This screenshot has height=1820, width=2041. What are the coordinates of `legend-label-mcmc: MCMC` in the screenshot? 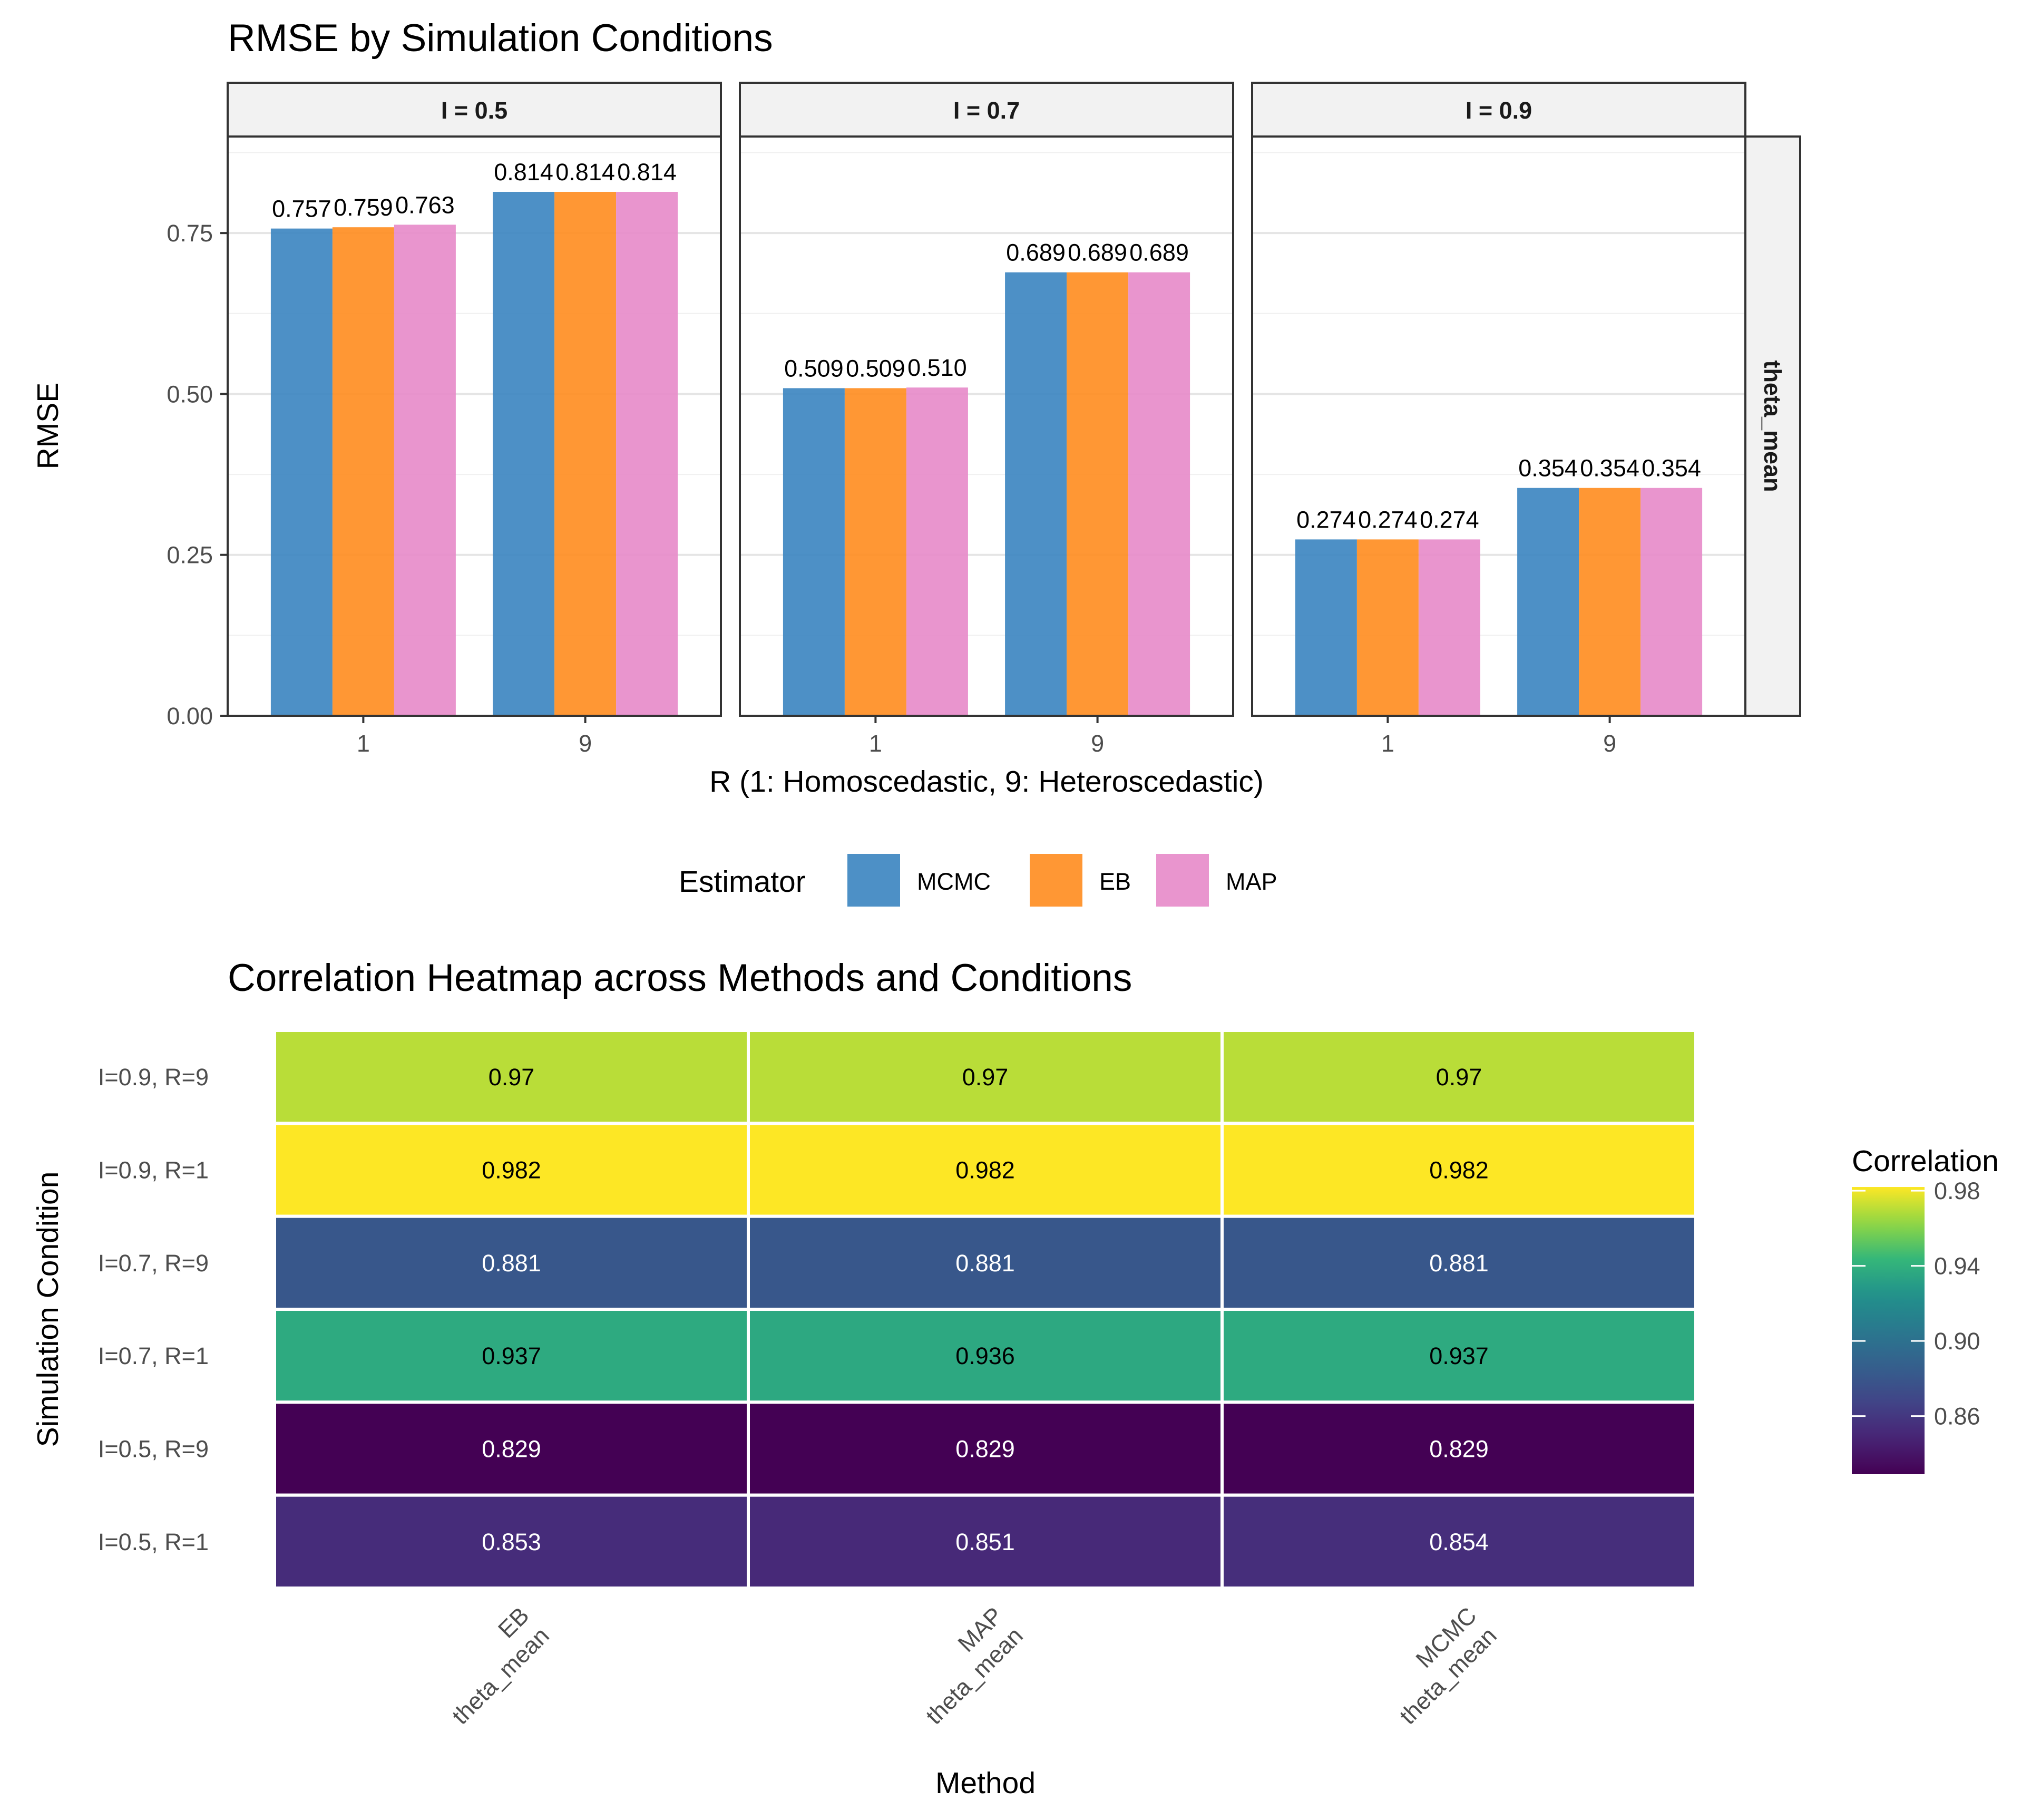 It's located at (954, 881).